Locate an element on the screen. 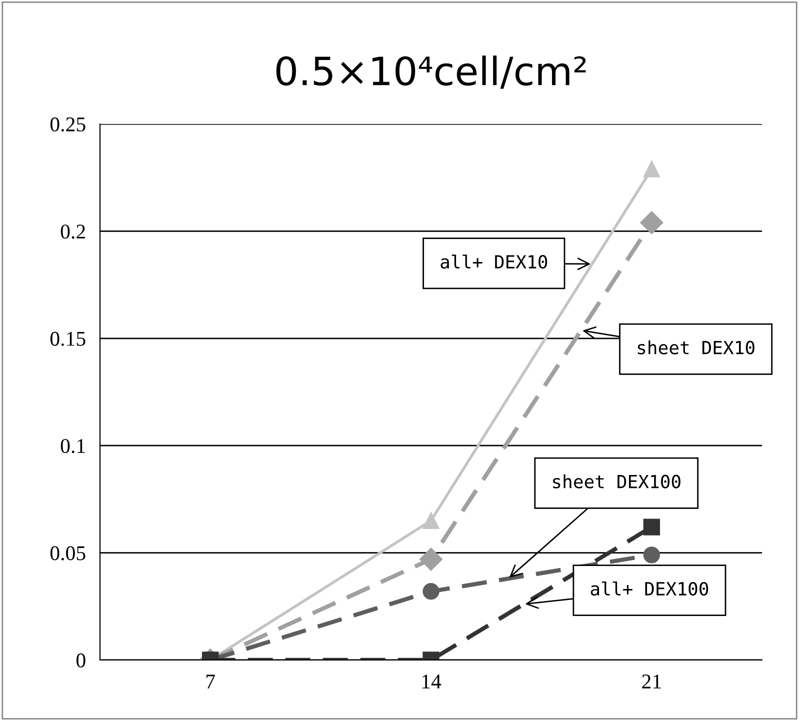  y-tick-label: 0.1 is located at coordinates (72, 446).